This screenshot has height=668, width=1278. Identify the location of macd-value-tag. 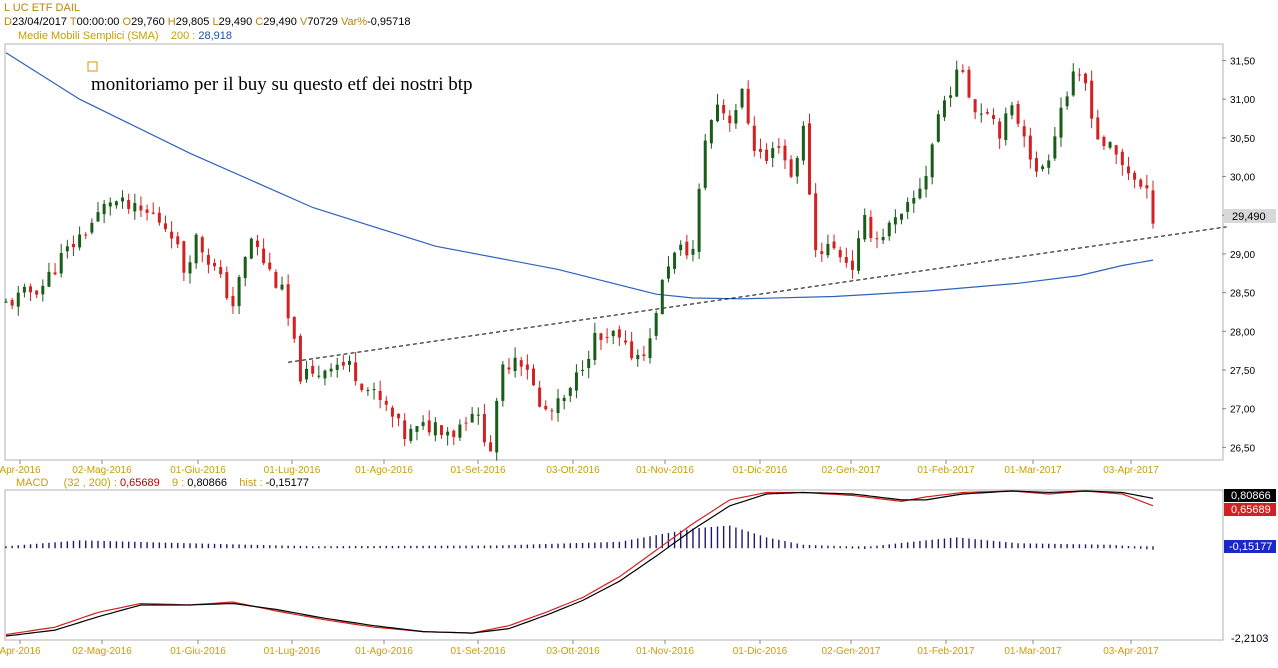
(1250, 509).